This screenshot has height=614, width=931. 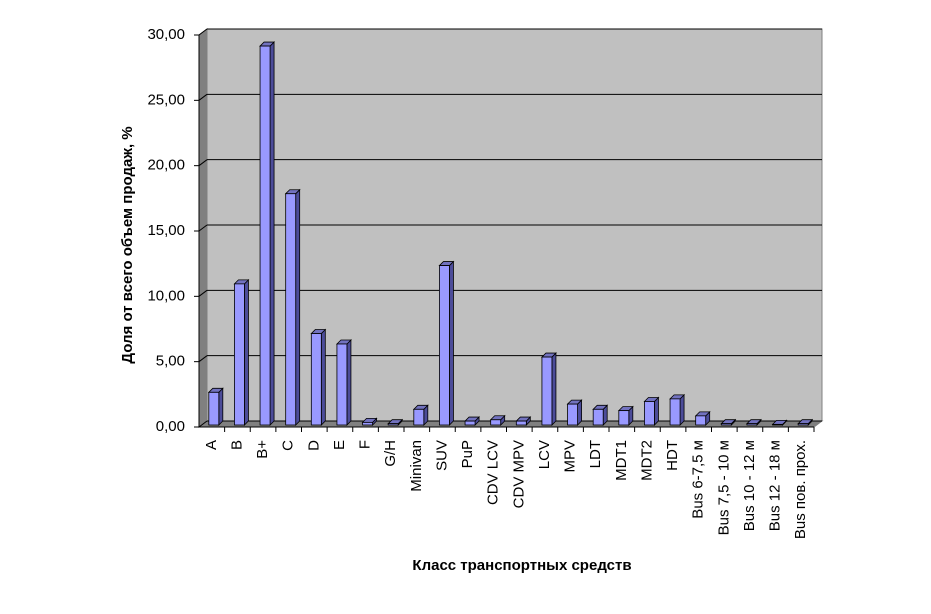 What do you see at coordinates (646, 460) in the screenshot?
I see `x-tick-label: MDT2` at bounding box center [646, 460].